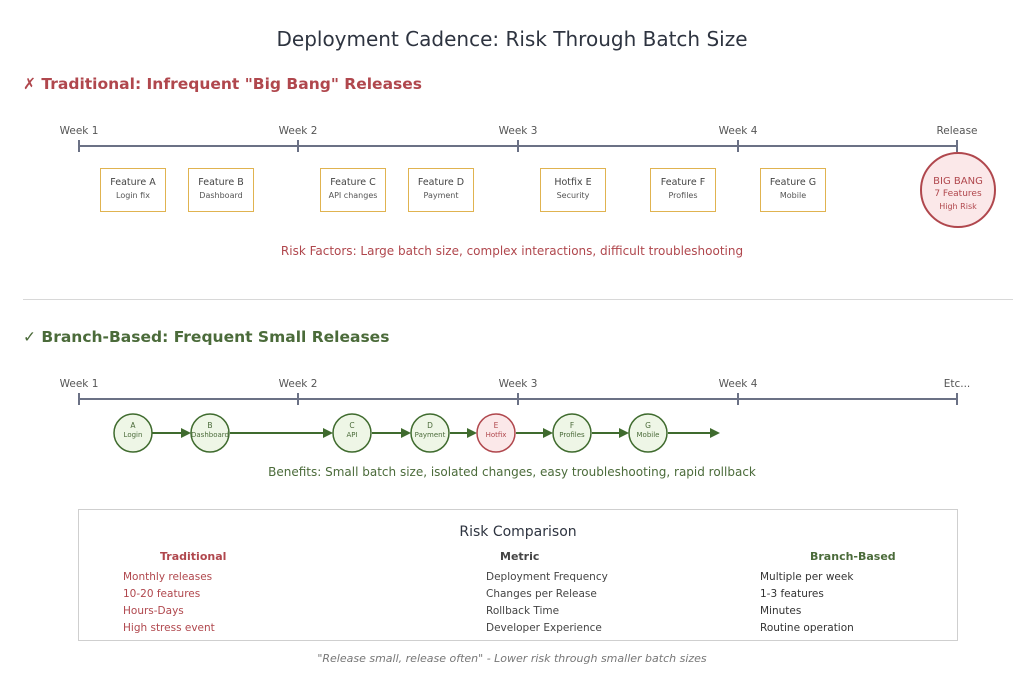  Describe the element at coordinates (518, 384) in the screenshot. I see `branch-axis-label-week3: Week 3` at that location.